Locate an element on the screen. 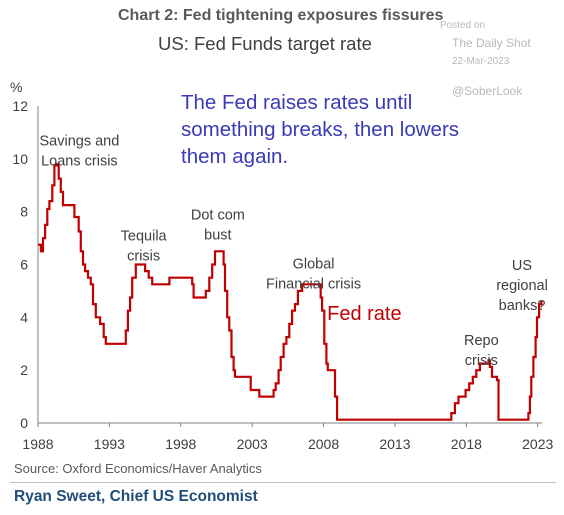 Image resolution: width=564 pixels, height=515 pixels. chart-subtitle: US: Fed Funds target rate is located at coordinates (265, 43).